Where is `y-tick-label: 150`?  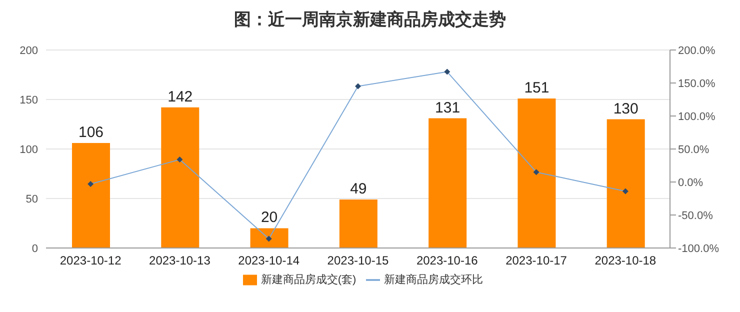
y-tick-label: 150 is located at coordinates (29, 100).